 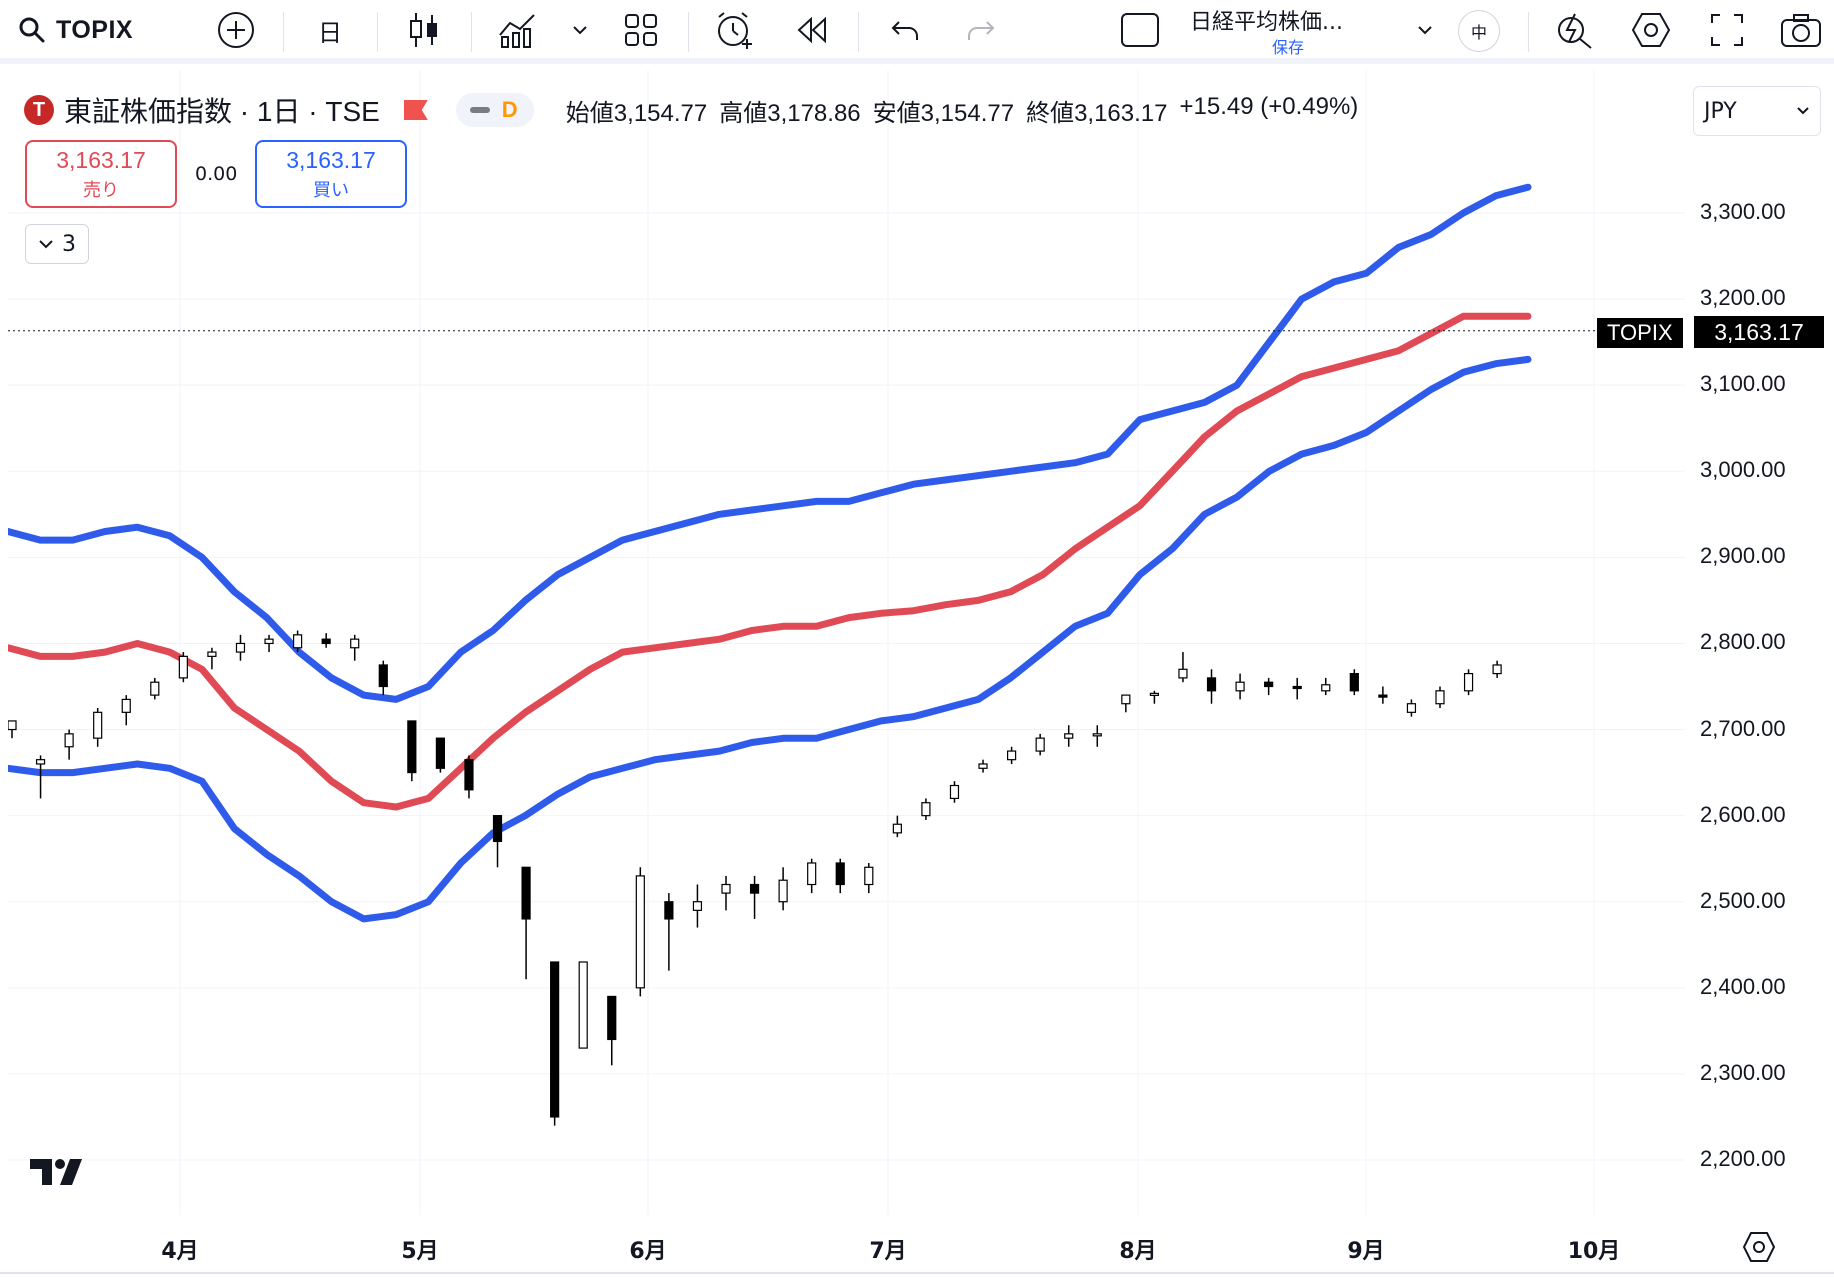 What do you see at coordinates (660, 113) in the screenshot?
I see `open-value: 3,154.77` at bounding box center [660, 113].